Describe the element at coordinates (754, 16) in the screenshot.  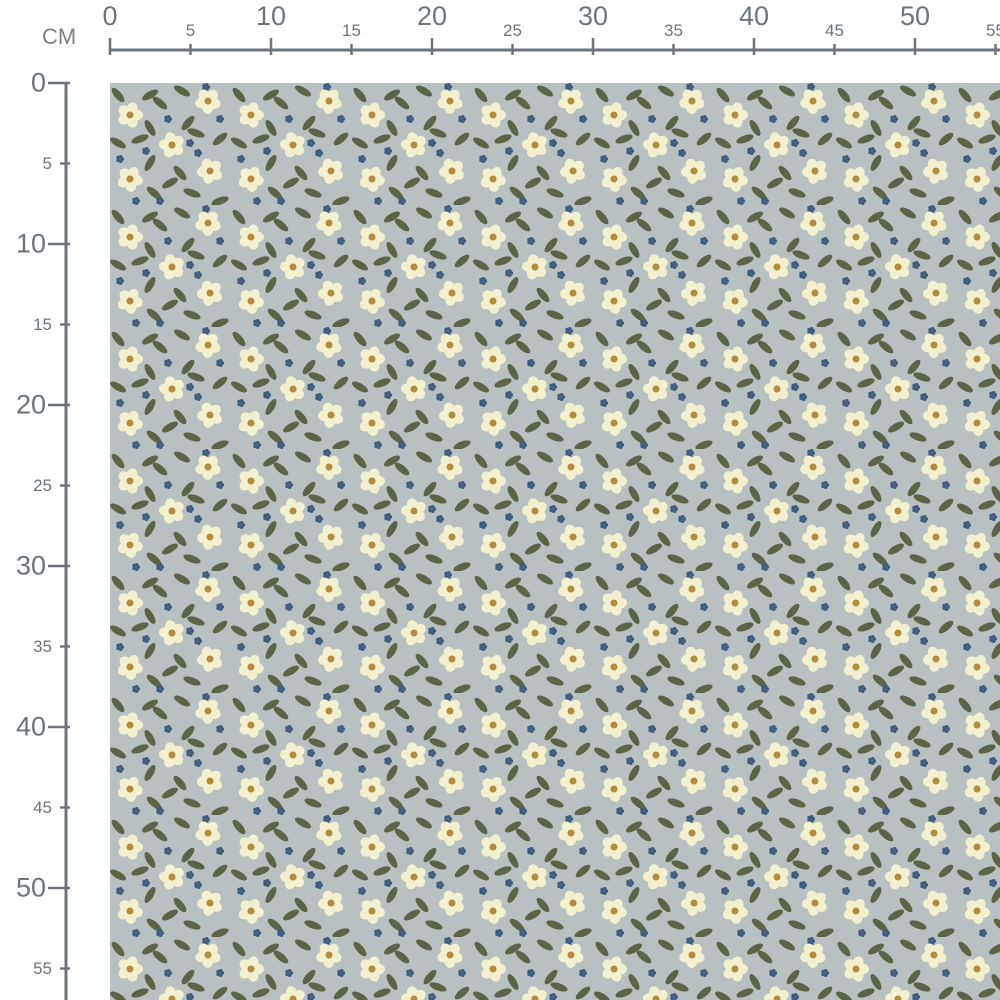
I see `horizontal-tick-label: 40` at that location.